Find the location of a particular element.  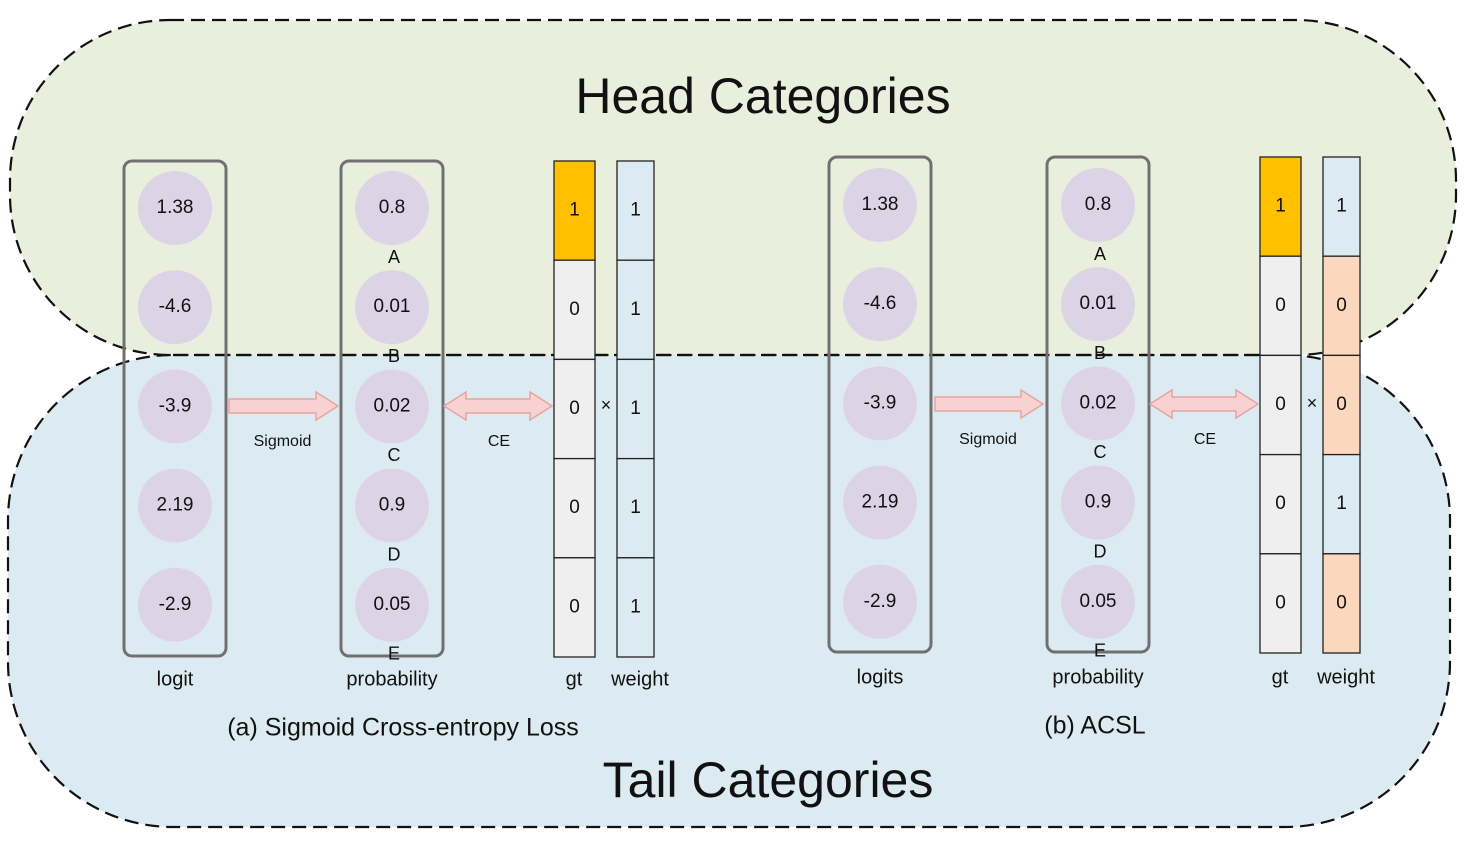

category-letter: A is located at coordinates (1100, 254).